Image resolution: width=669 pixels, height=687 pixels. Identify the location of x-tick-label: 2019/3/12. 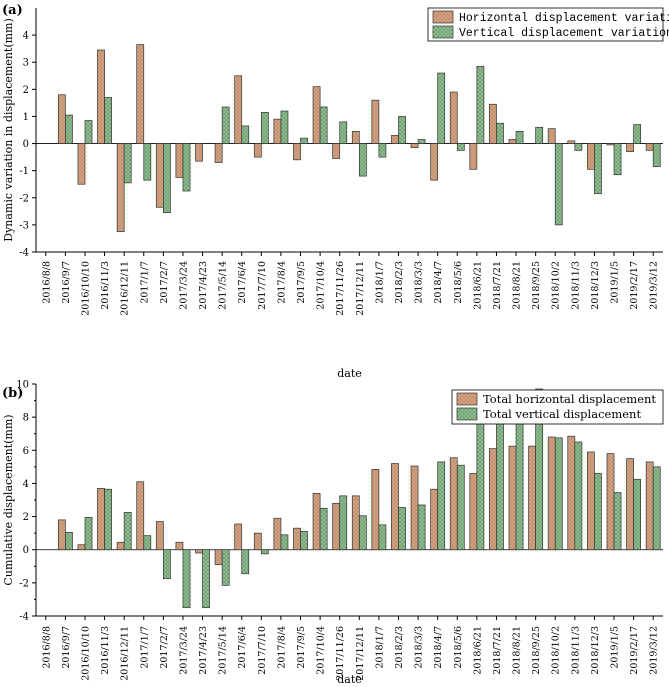
(654, 285).